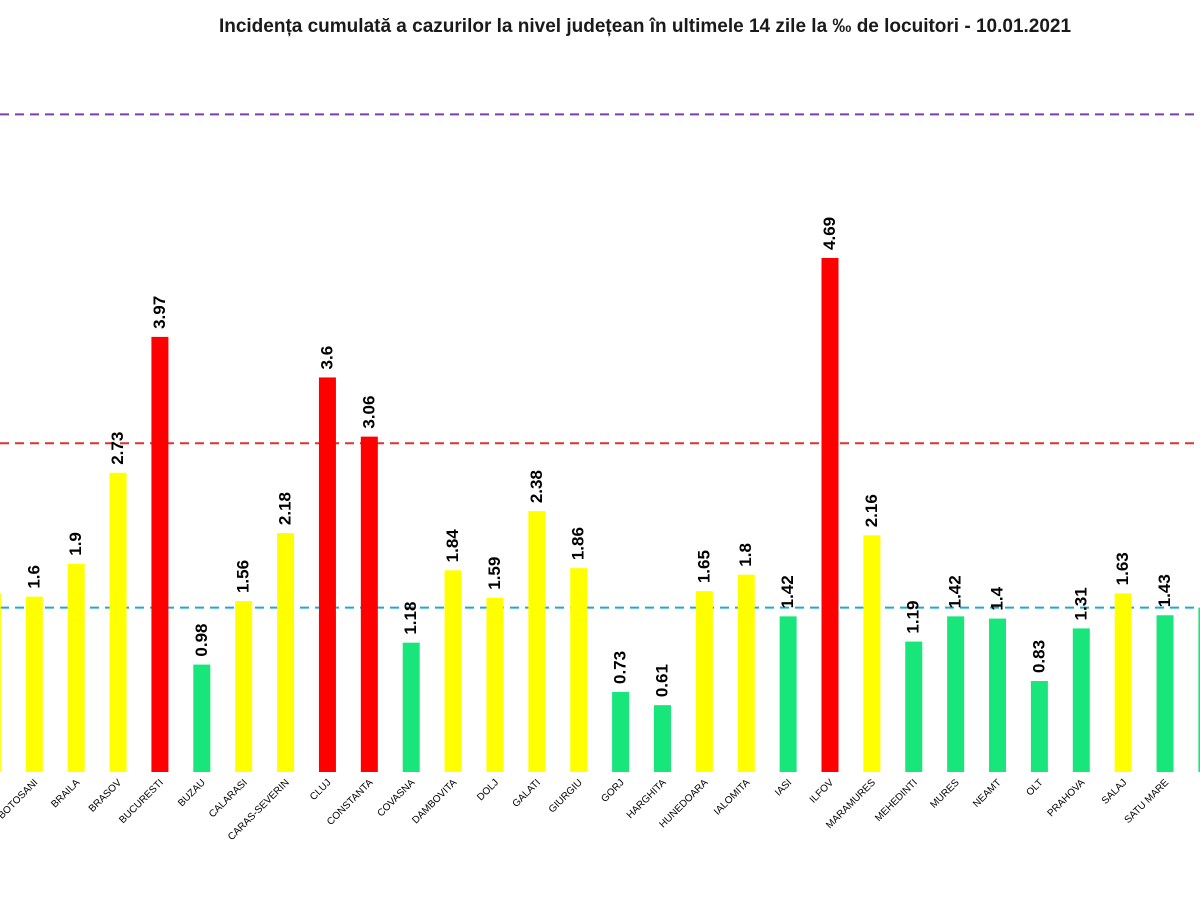 Image resolution: width=1200 pixels, height=900 pixels. I want to click on category-label-4: BUCURESTI, so click(141, 801).